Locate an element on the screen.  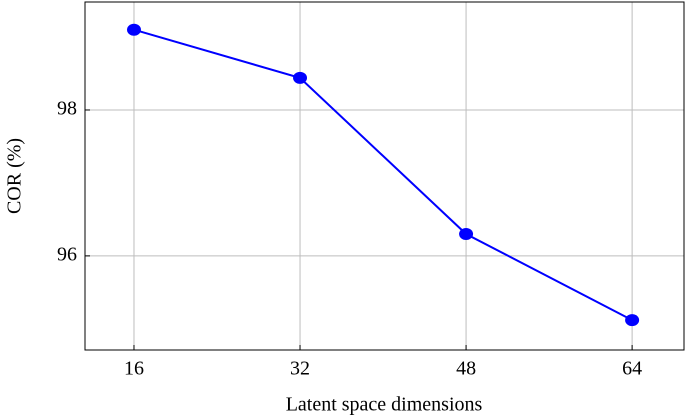
y-tick-label: 96 is located at coordinates (67, 254).